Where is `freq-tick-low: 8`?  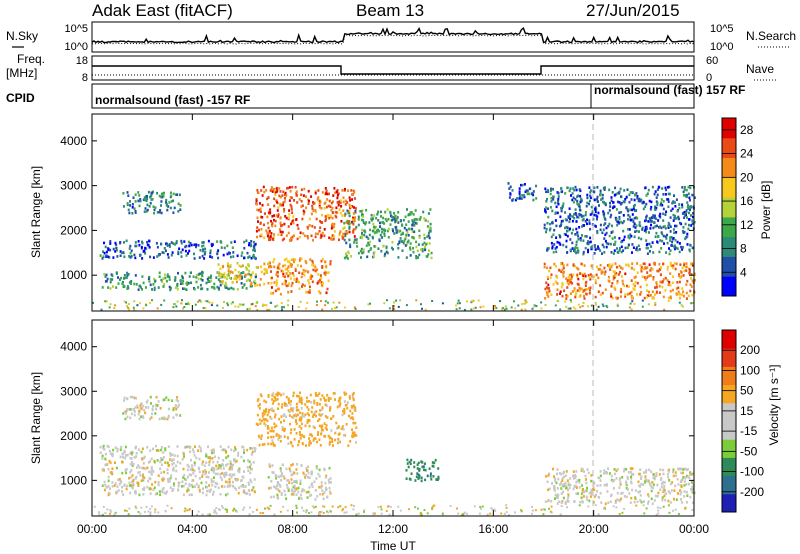
freq-tick-low: 8 is located at coordinates (85, 78).